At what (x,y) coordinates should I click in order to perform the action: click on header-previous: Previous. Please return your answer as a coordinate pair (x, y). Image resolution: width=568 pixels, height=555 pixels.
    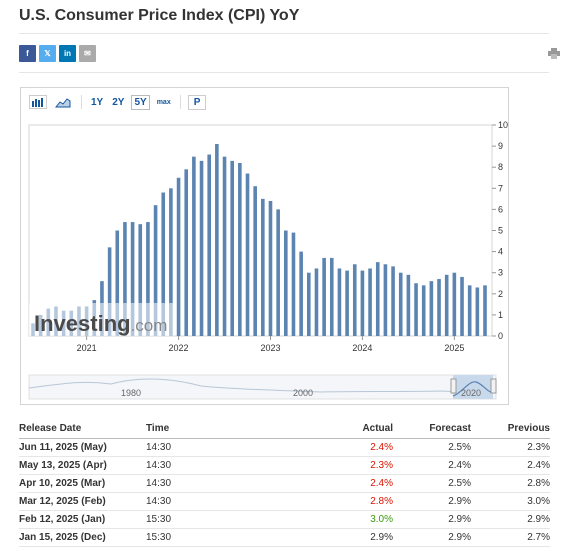
    Looking at the image, I should click on (528, 428).